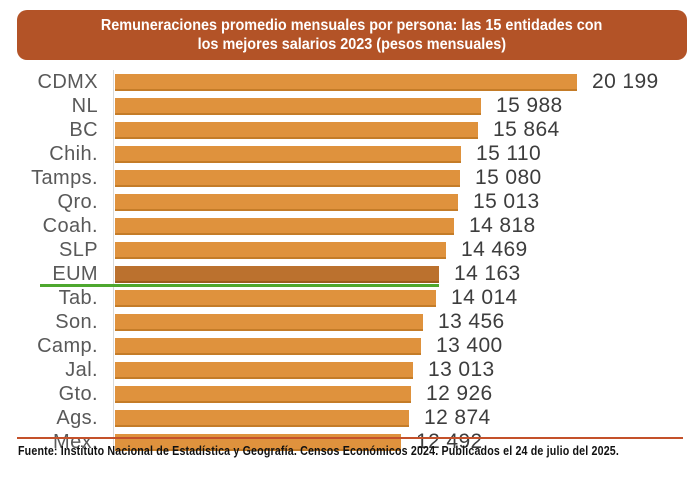 This screenshot has width=700, height=482. I want to click on plot-area: 13 456, so click(406, 322).